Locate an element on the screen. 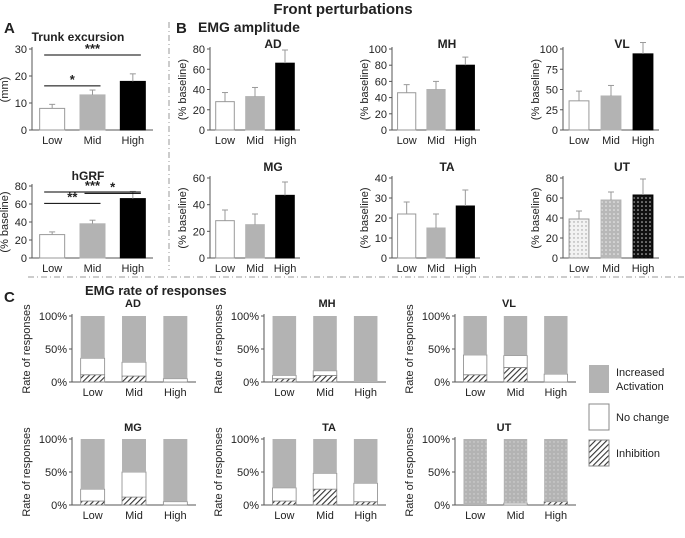  figure-title: Front perturbations is located at coordinates (342, 9).